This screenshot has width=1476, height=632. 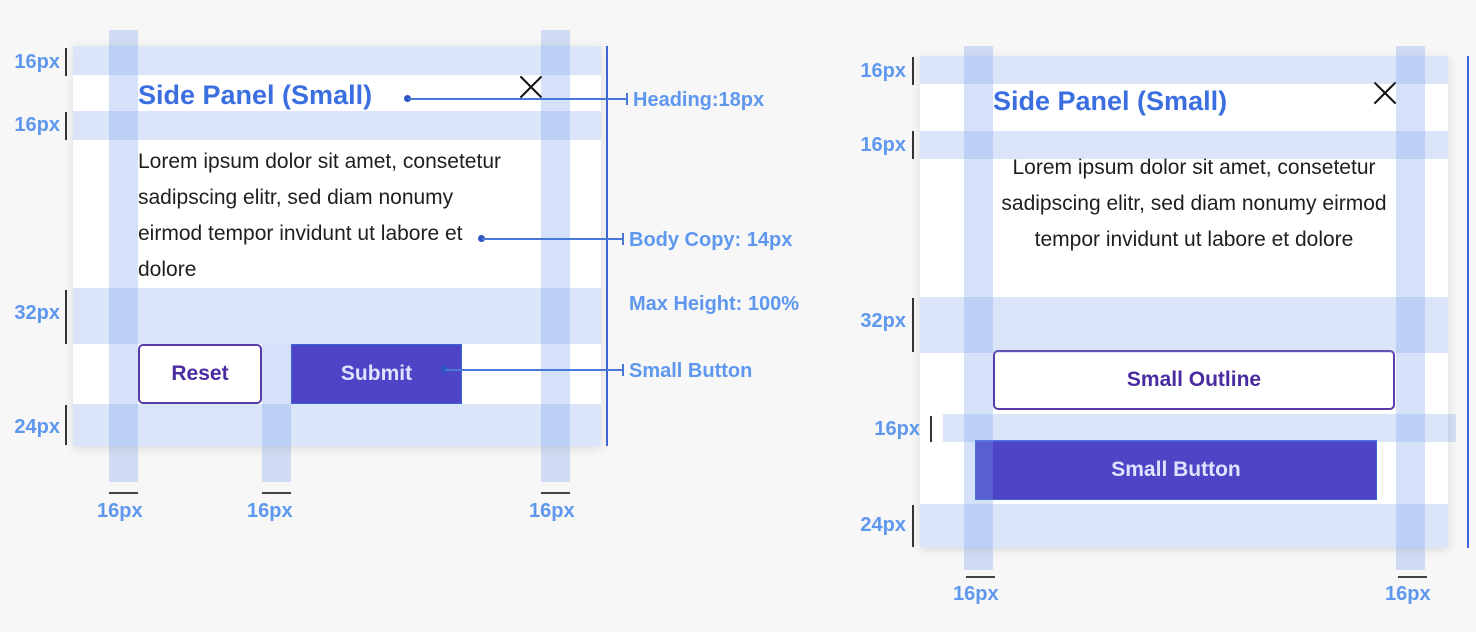 I want to click on body-copy-leader-line, so click(x=552, y=239).